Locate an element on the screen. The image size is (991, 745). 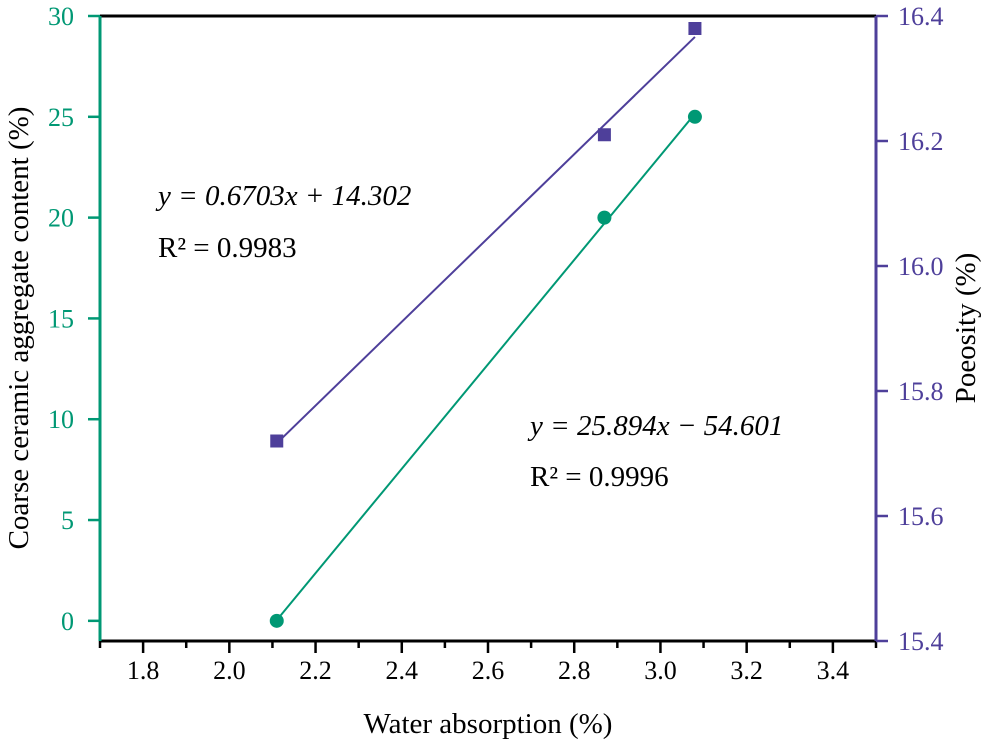
y-left-tick-label: 5 is located at coordinates (67, 520).